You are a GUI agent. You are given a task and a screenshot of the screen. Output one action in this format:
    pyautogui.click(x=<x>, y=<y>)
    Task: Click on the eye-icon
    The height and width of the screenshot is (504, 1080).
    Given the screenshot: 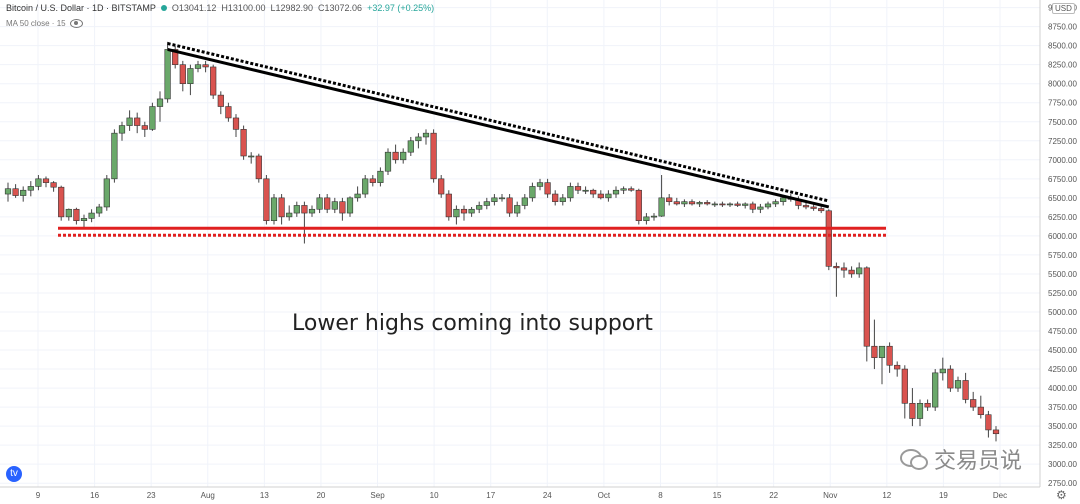 What is the action you would take?
    pyautogui.click(x=76, y=23)
    